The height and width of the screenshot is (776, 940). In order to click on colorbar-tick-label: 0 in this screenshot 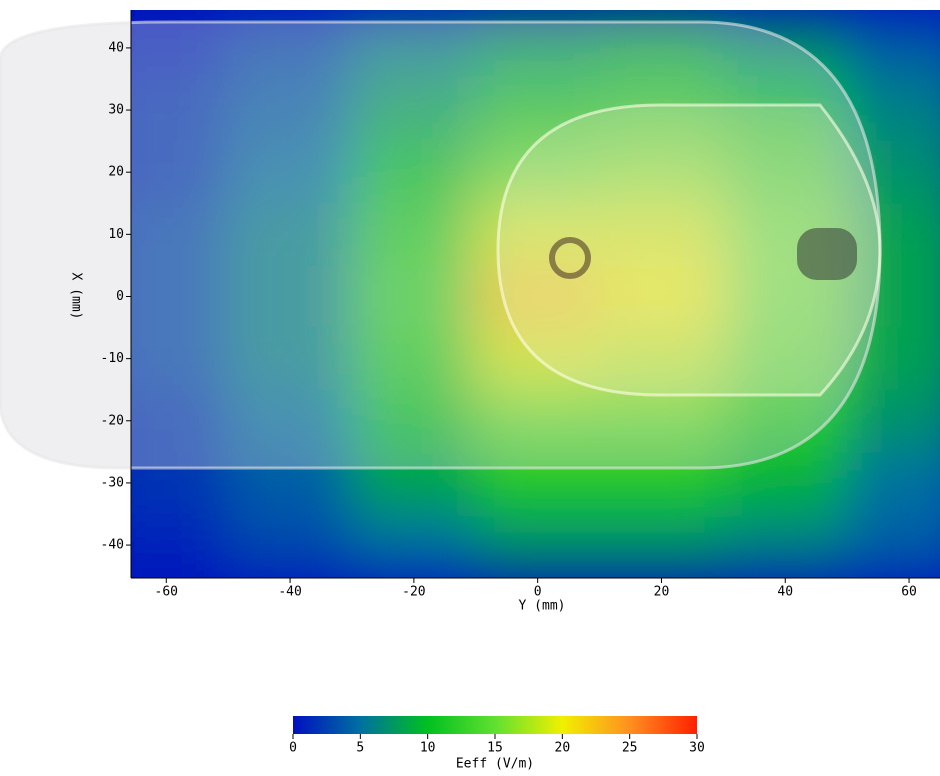, I will do `click(293, 748)`.